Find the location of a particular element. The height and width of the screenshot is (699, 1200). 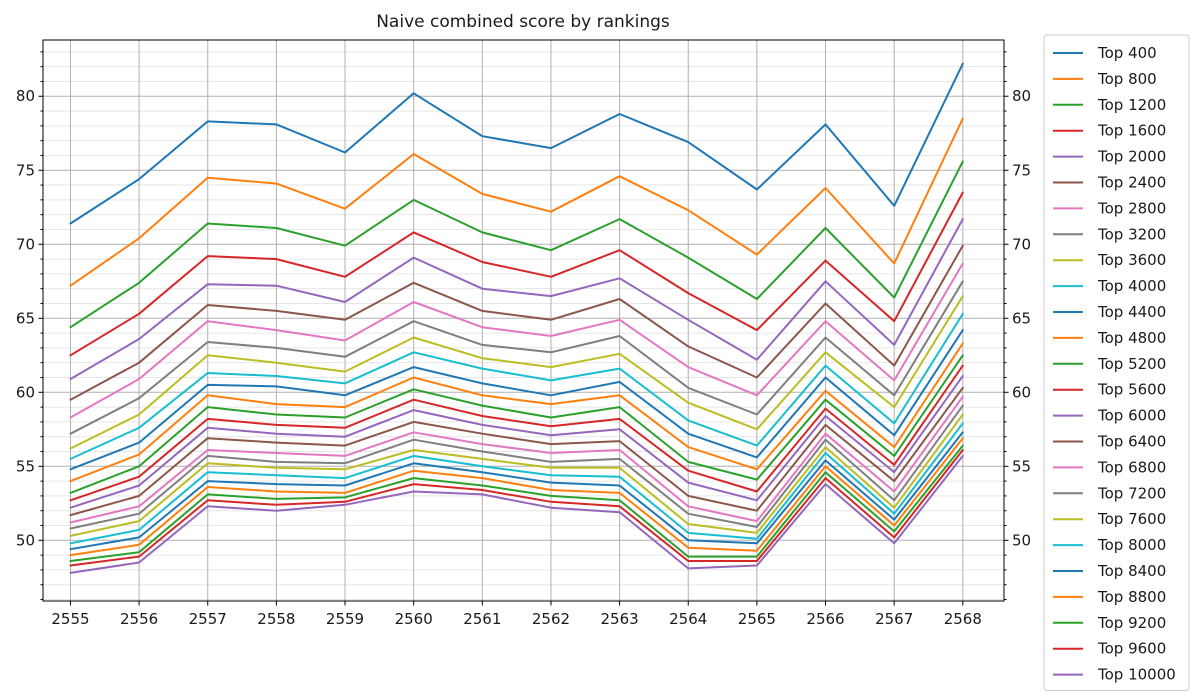

y-tick-label-right: 70 is located at coordinates (1021, 244).